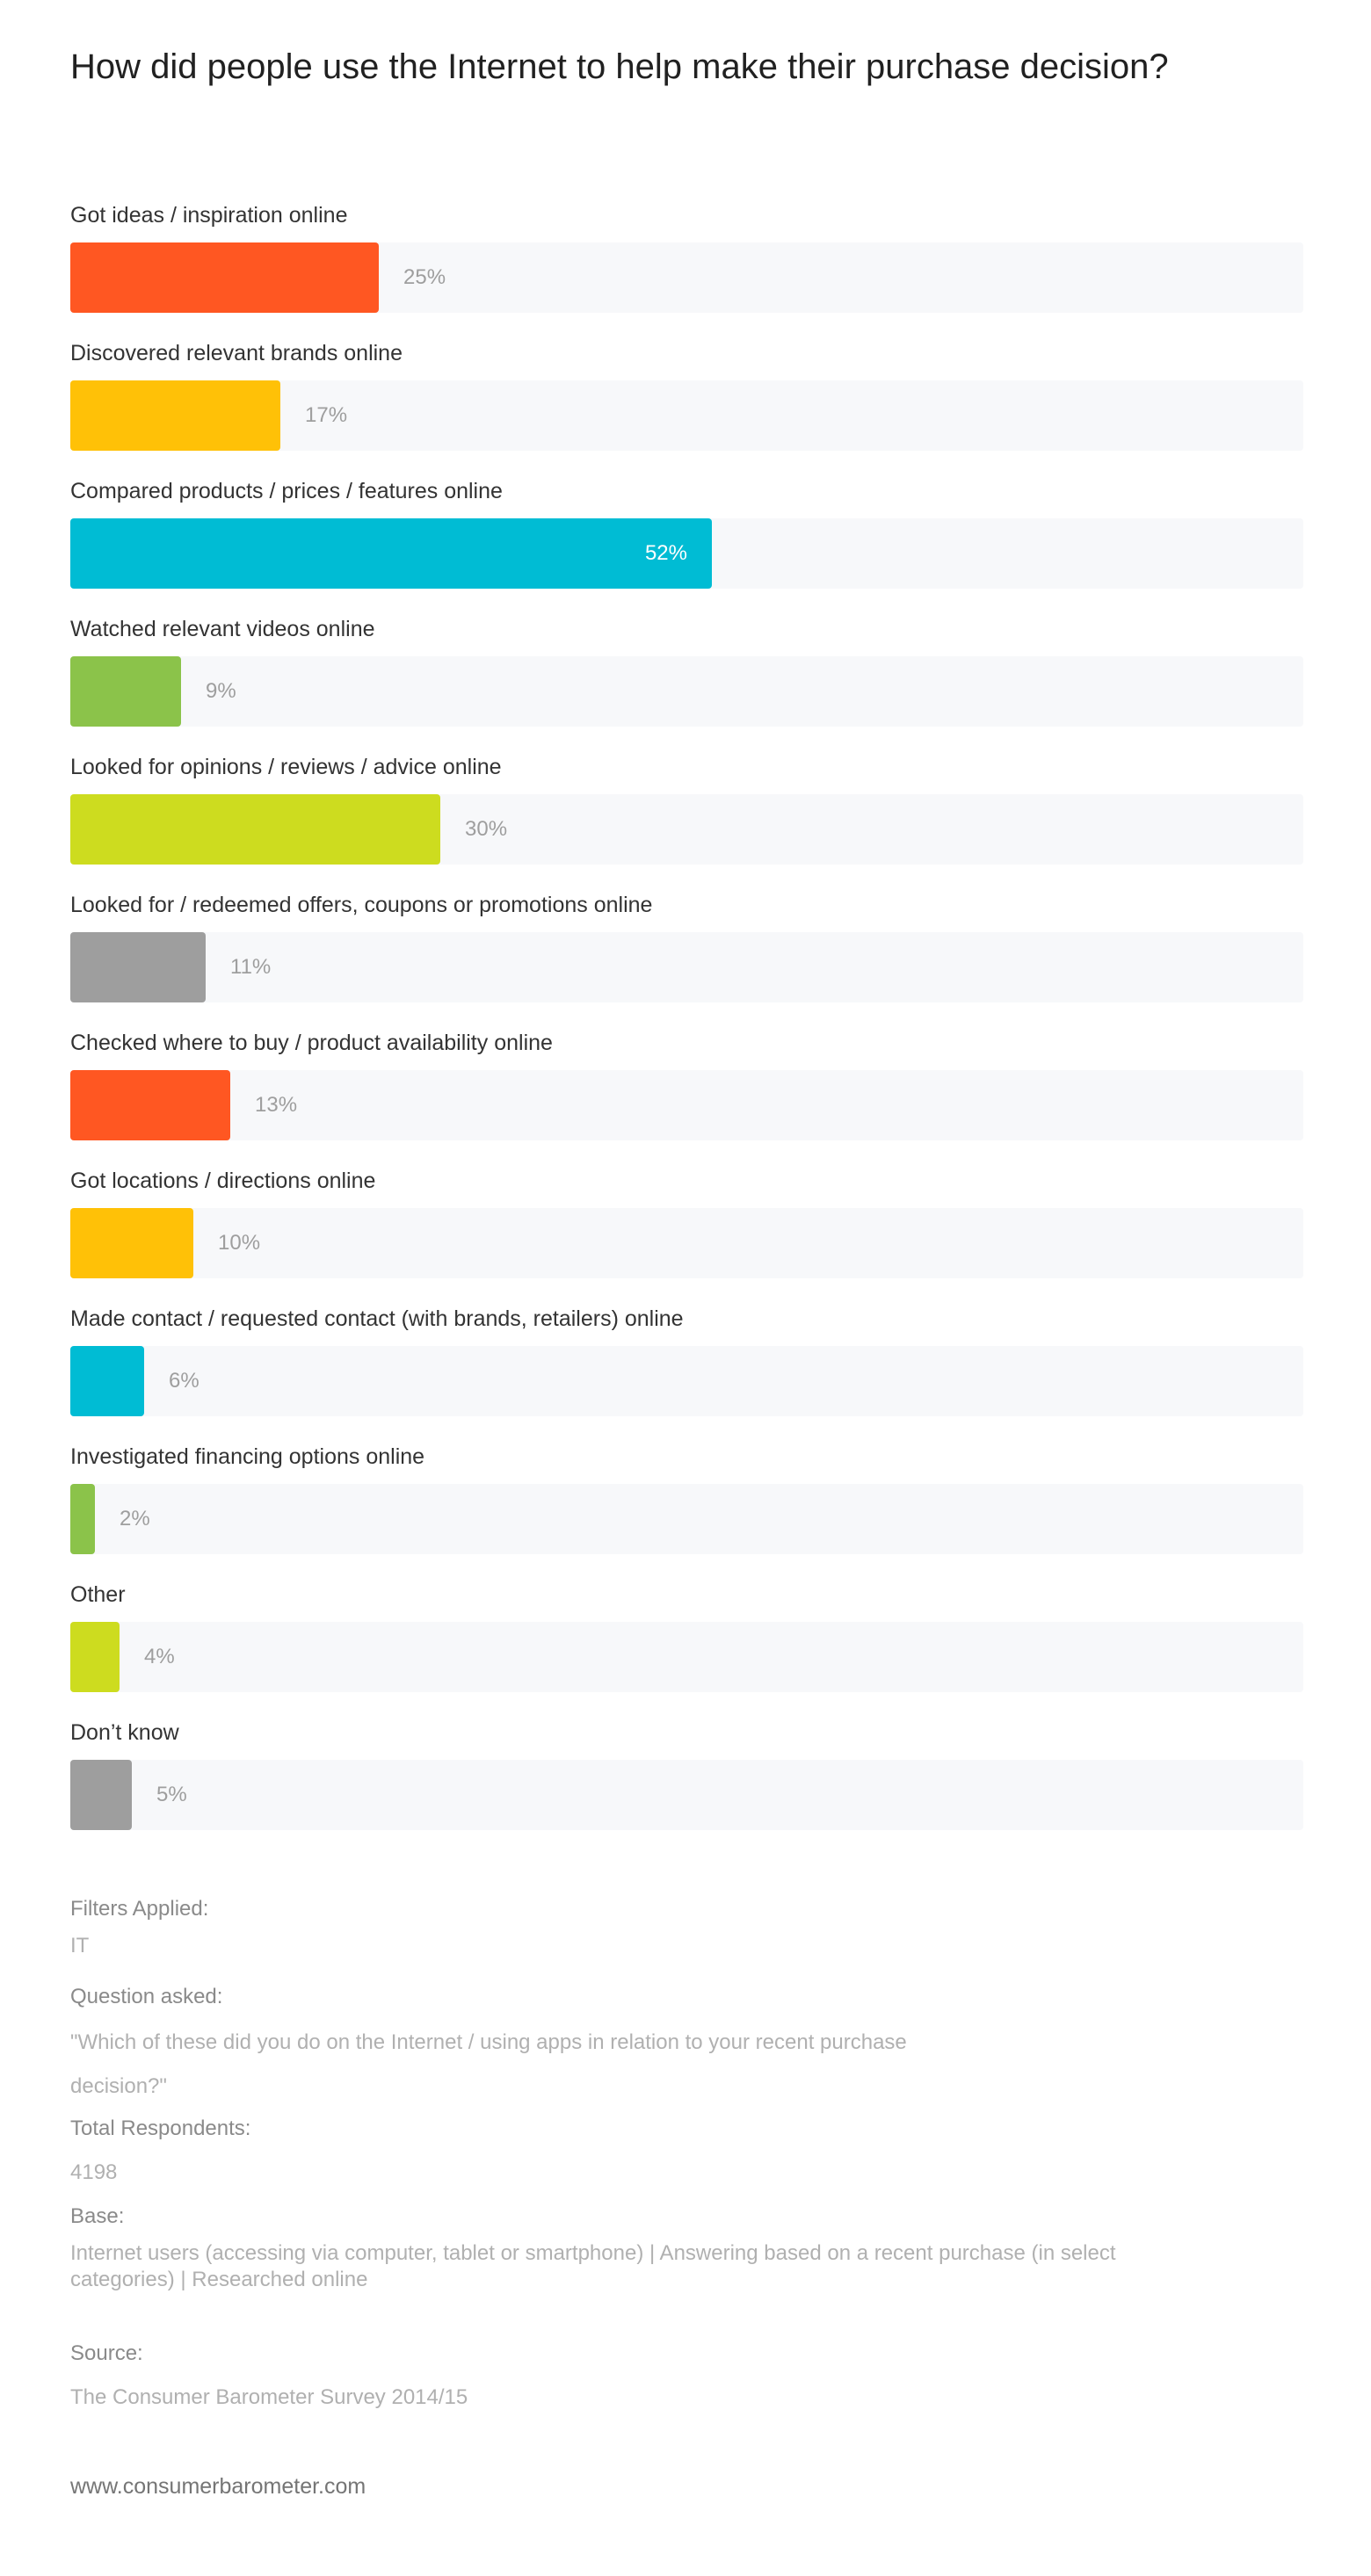  I want to click on value-label: 17%, so click(326, 415).